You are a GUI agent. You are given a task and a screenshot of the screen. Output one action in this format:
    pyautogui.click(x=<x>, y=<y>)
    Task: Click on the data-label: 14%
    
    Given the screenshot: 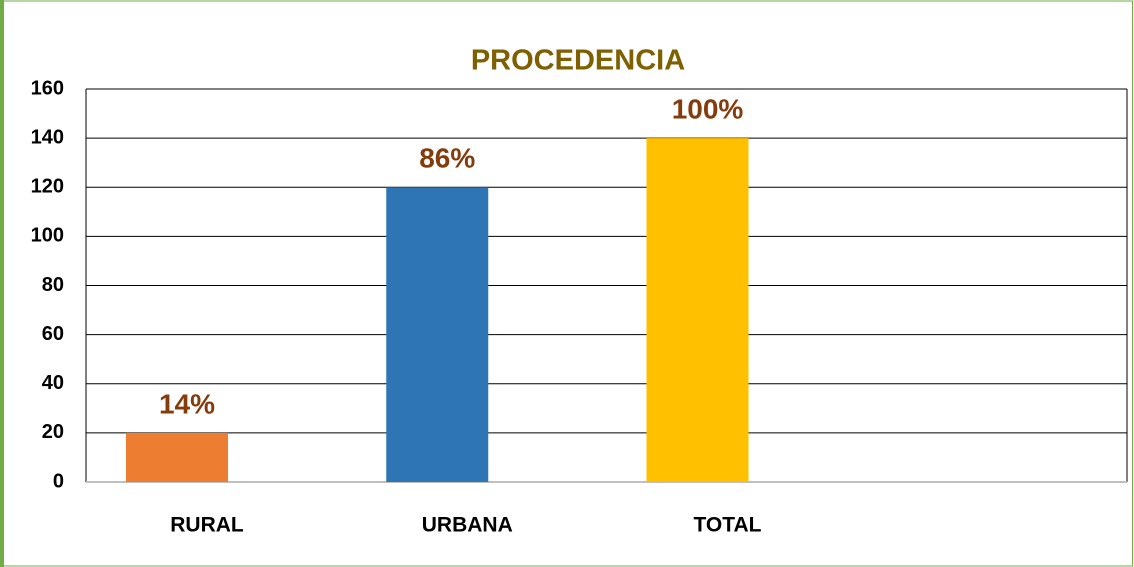 What is the action you would take?
    pyautogui.click(x=187, y=403)
    